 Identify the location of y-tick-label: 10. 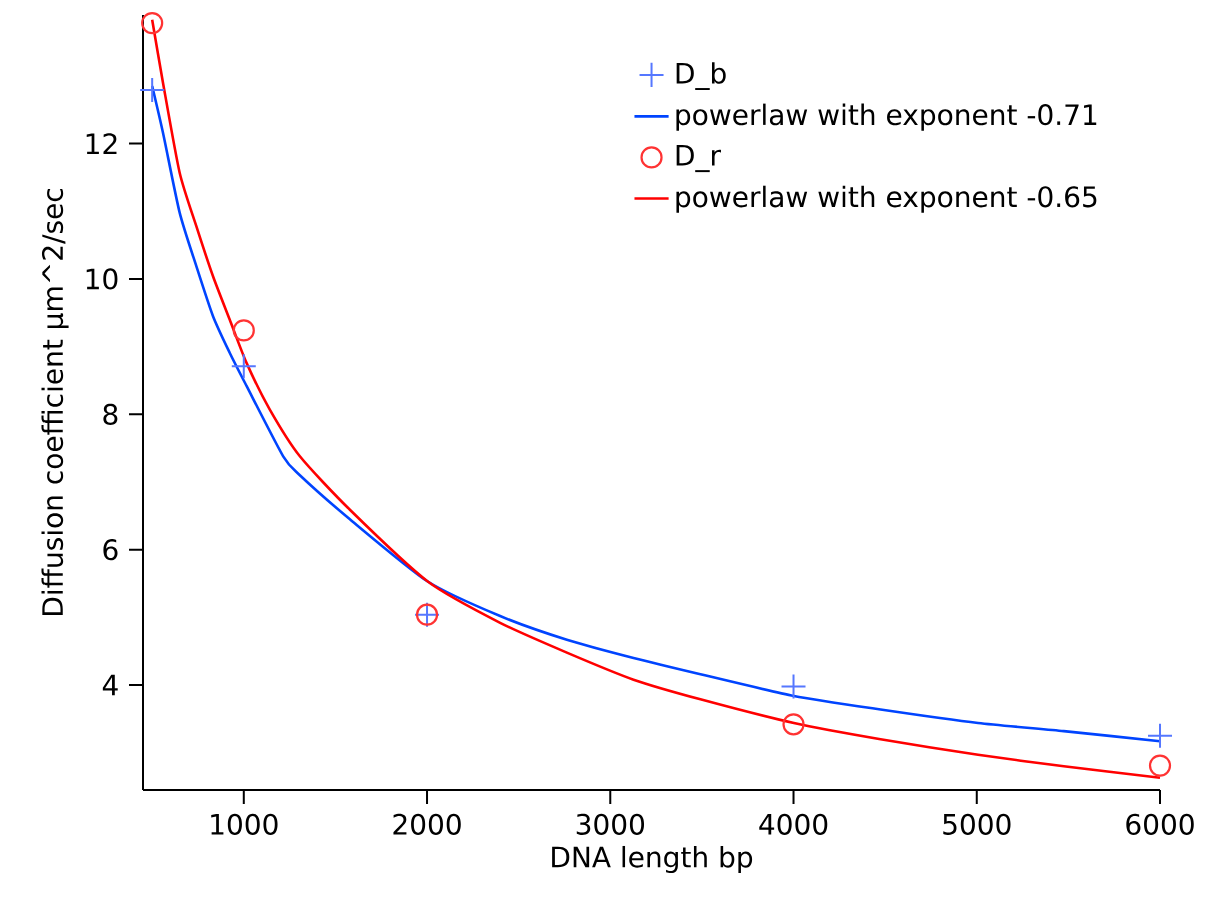
(102, 279).